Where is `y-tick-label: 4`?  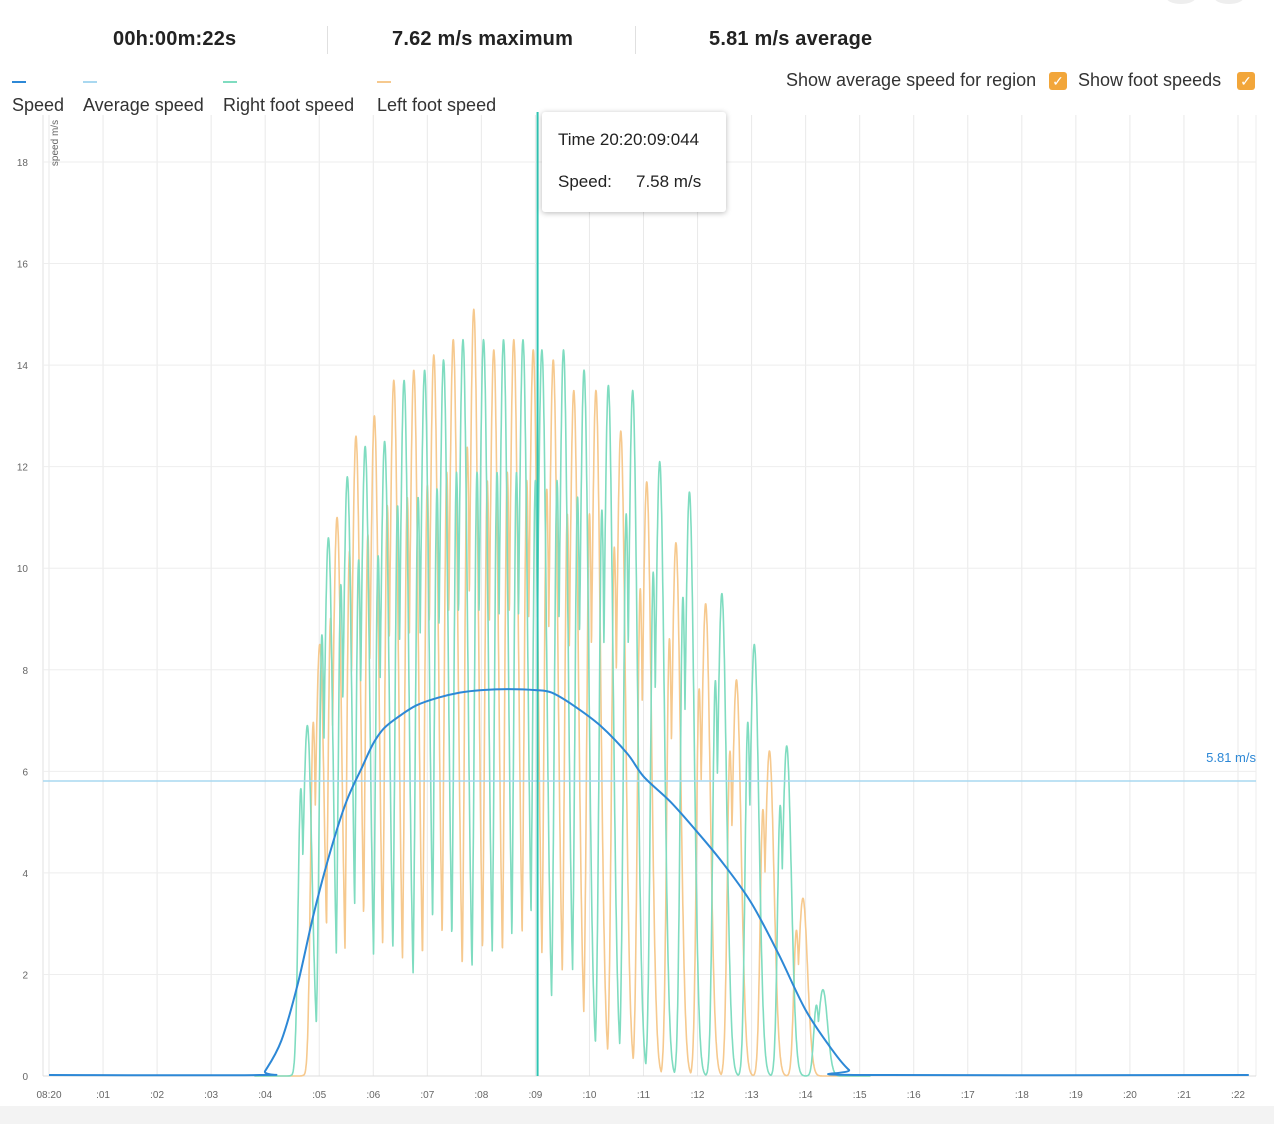
y-tick-label: 4 is located at coordinates (25, 874).